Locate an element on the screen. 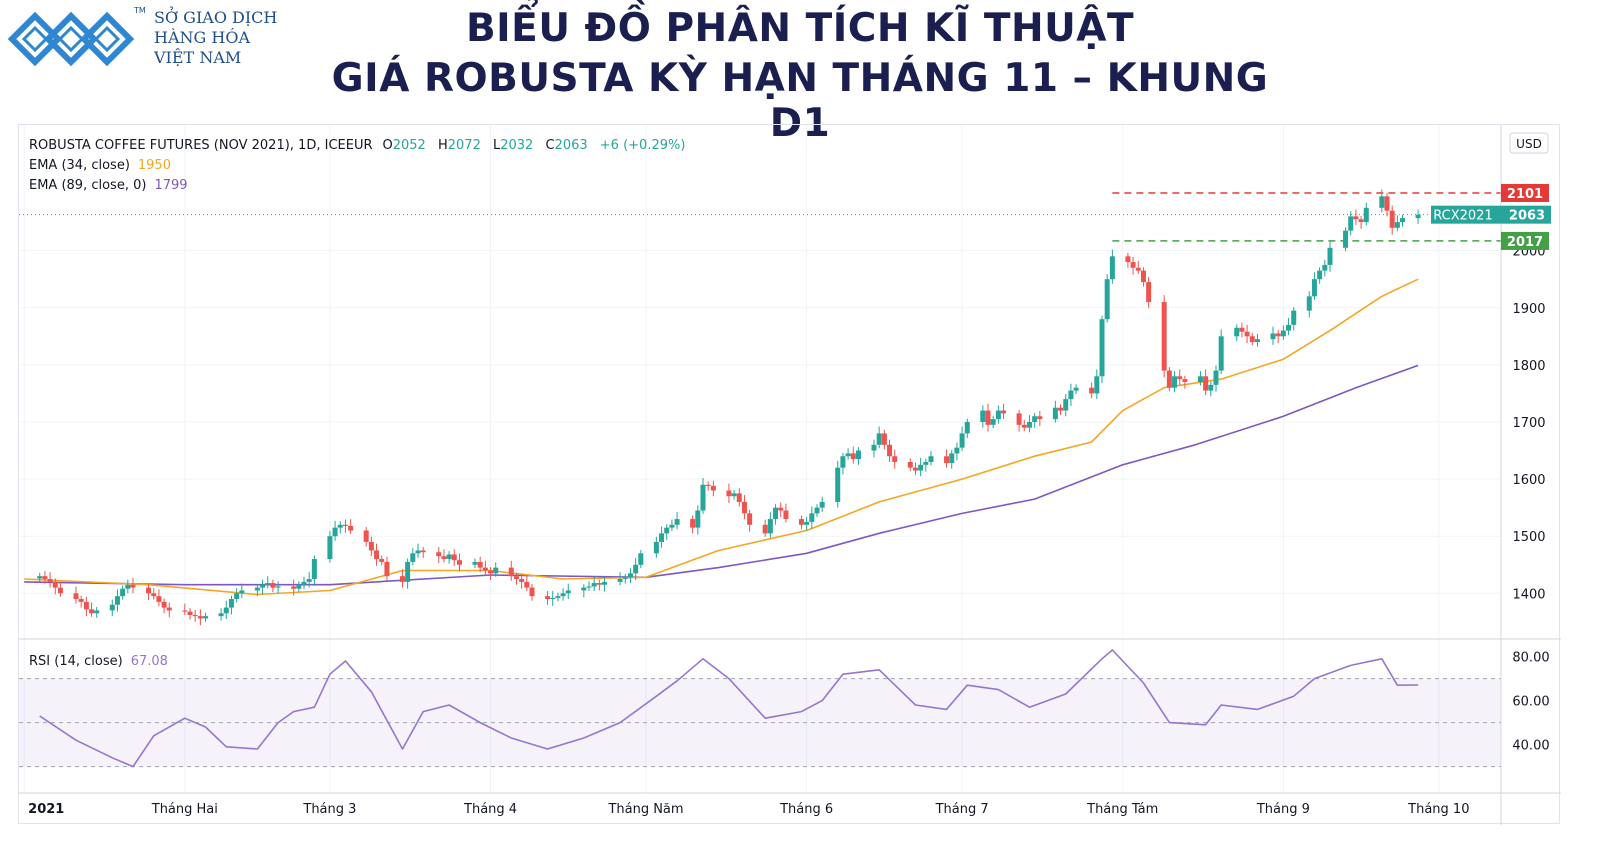 The image size is (1600, 862). price-tick-label: 1700 is located at coordinates (1528, 423).